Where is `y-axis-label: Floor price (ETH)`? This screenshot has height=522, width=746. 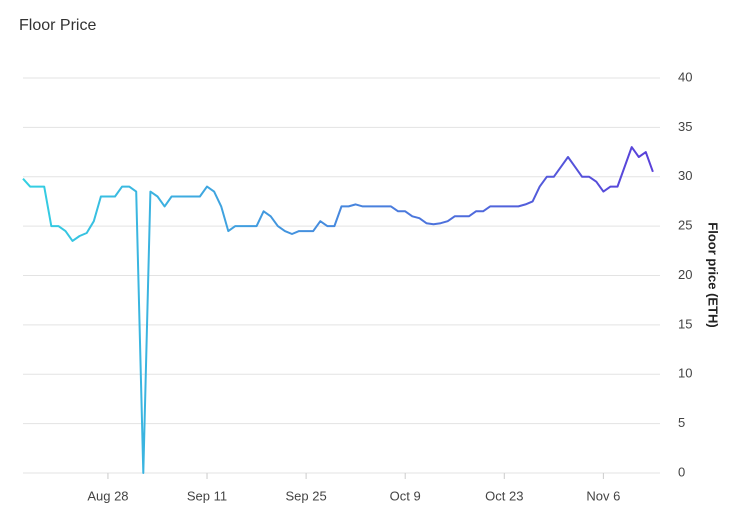 y-axis-label: Floor price (ETH) is located at coordinates (713, 274).